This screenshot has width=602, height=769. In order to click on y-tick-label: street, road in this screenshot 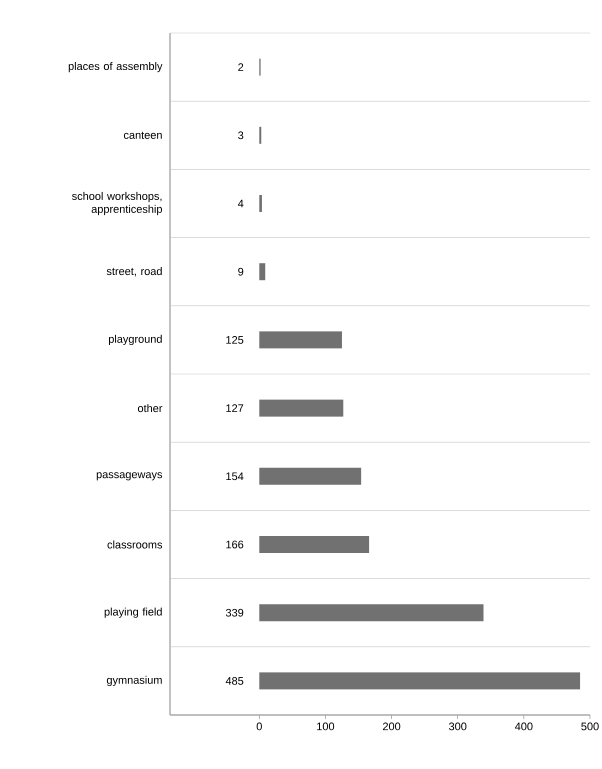, I will do `click(134, 271)`.